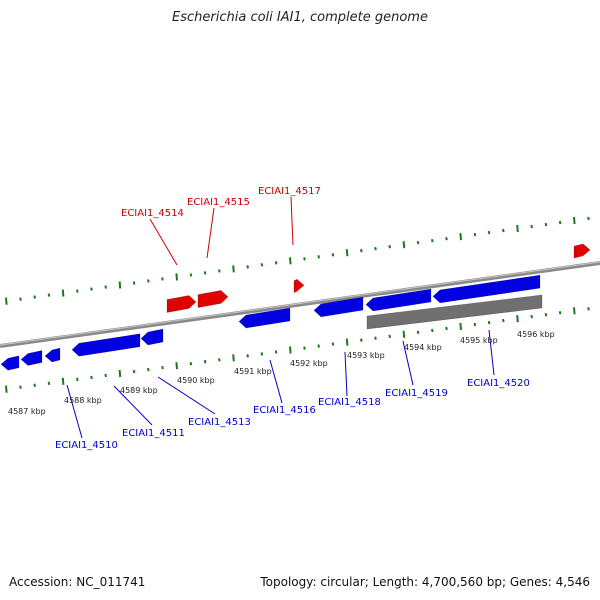 The height and width of the screenshot is (600, 600). What do you see at coordinates (219, 422) in the screenshot?
I see `gene-label-reverse: ECIAI1_4513` at bounding box center [219, 422].